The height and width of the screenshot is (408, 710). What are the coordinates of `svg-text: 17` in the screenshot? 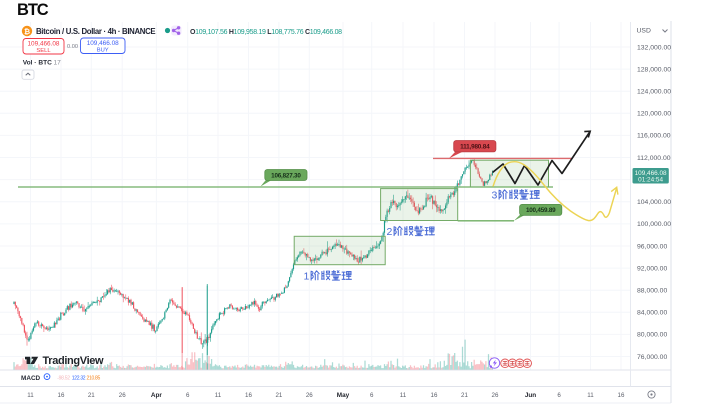 It's located at (58, 62).